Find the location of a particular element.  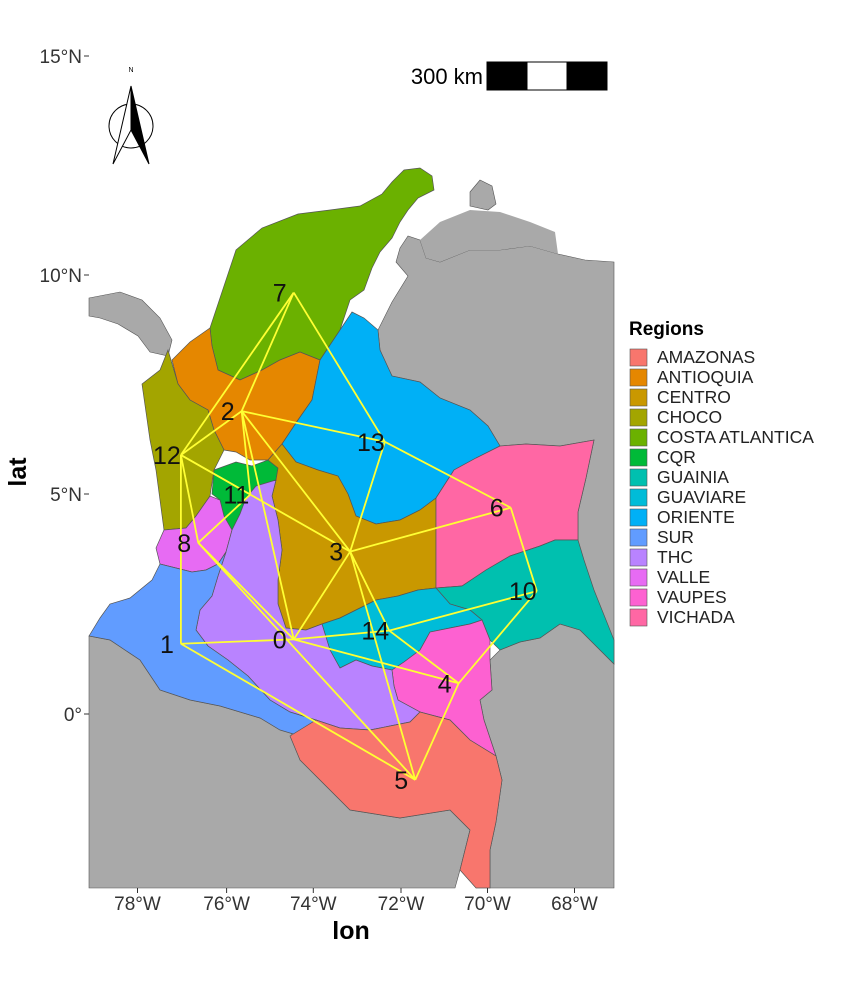

legend-label: SUR is located at coordinates (675, 537).